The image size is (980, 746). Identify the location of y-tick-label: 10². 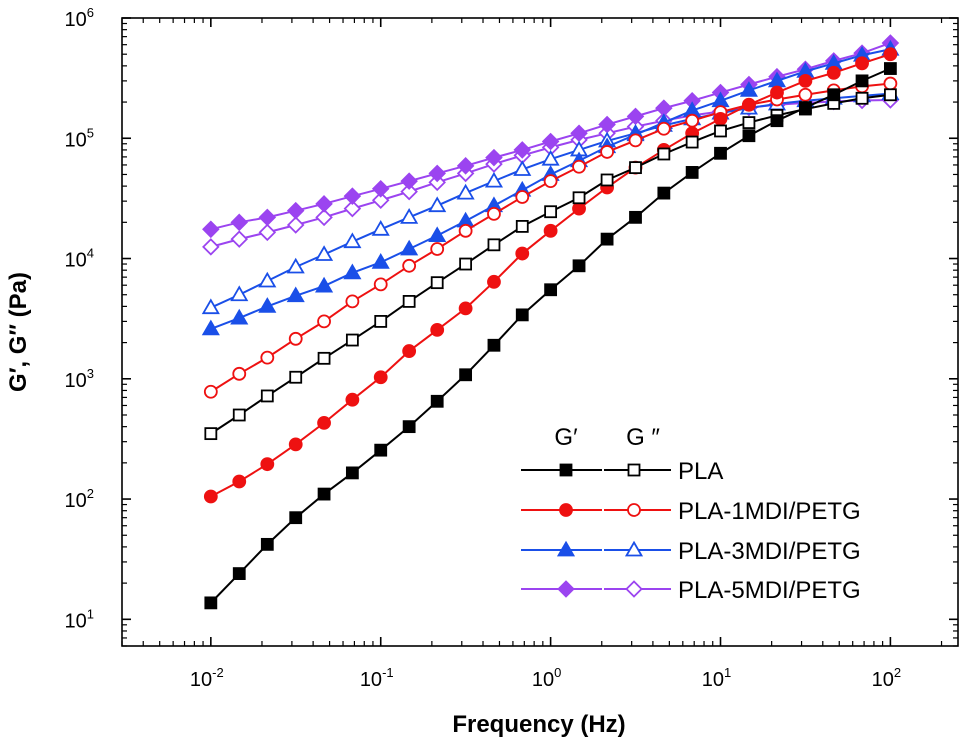
(79, 499).